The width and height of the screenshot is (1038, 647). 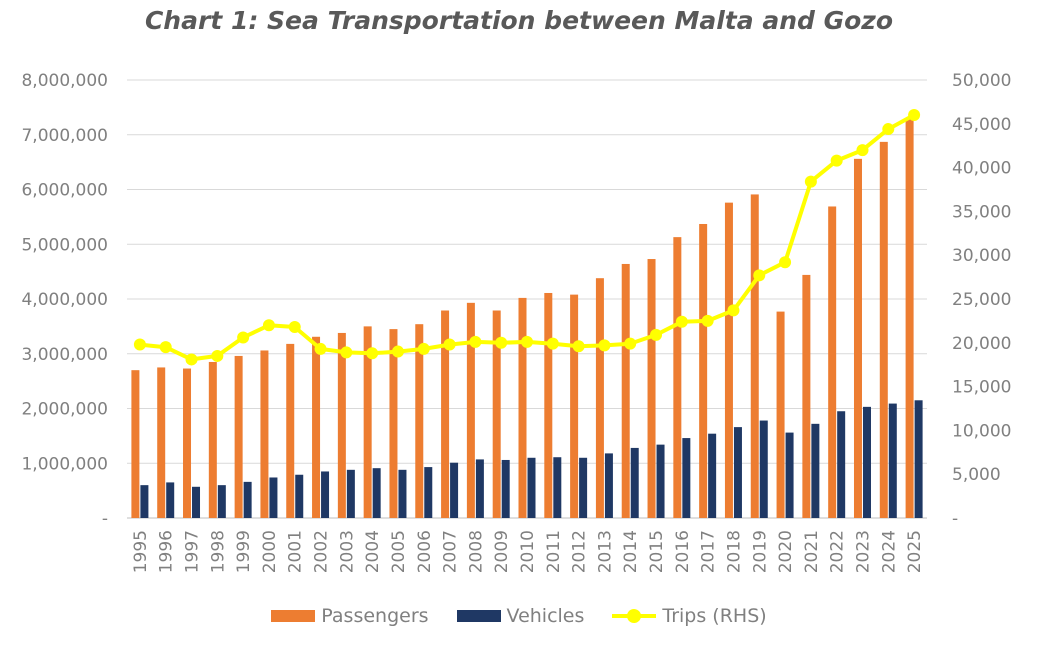 I want to click on right-tick-label: 15,000, so click(x=981, y=388).